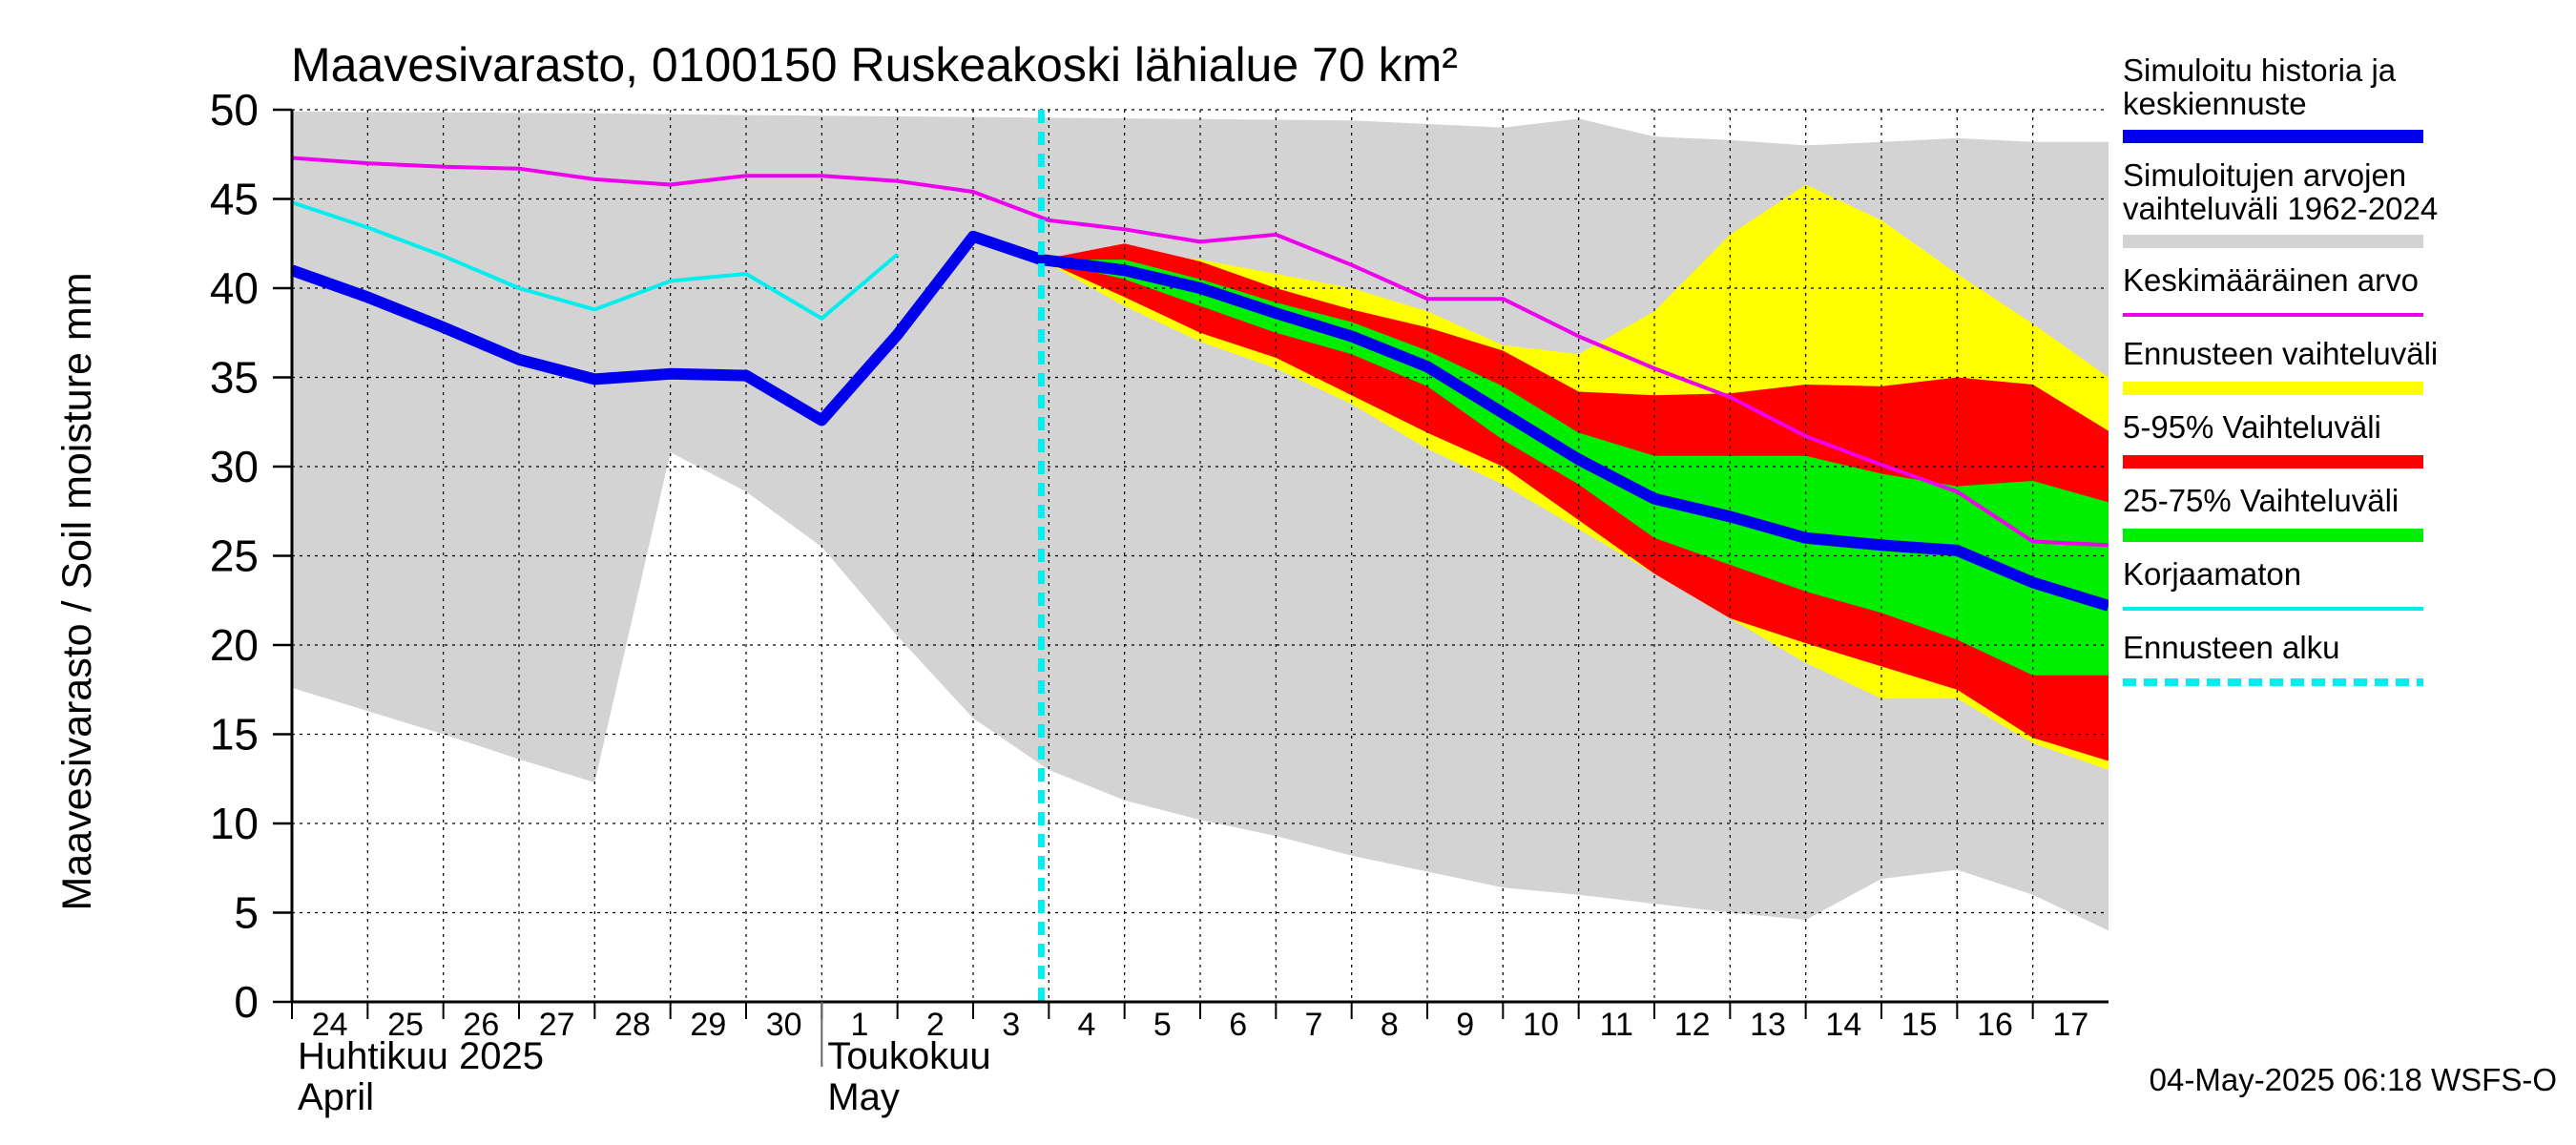 This screenshot has width=2576, height=1145. I want to click on month-label-en: May, so click(863, 1097).